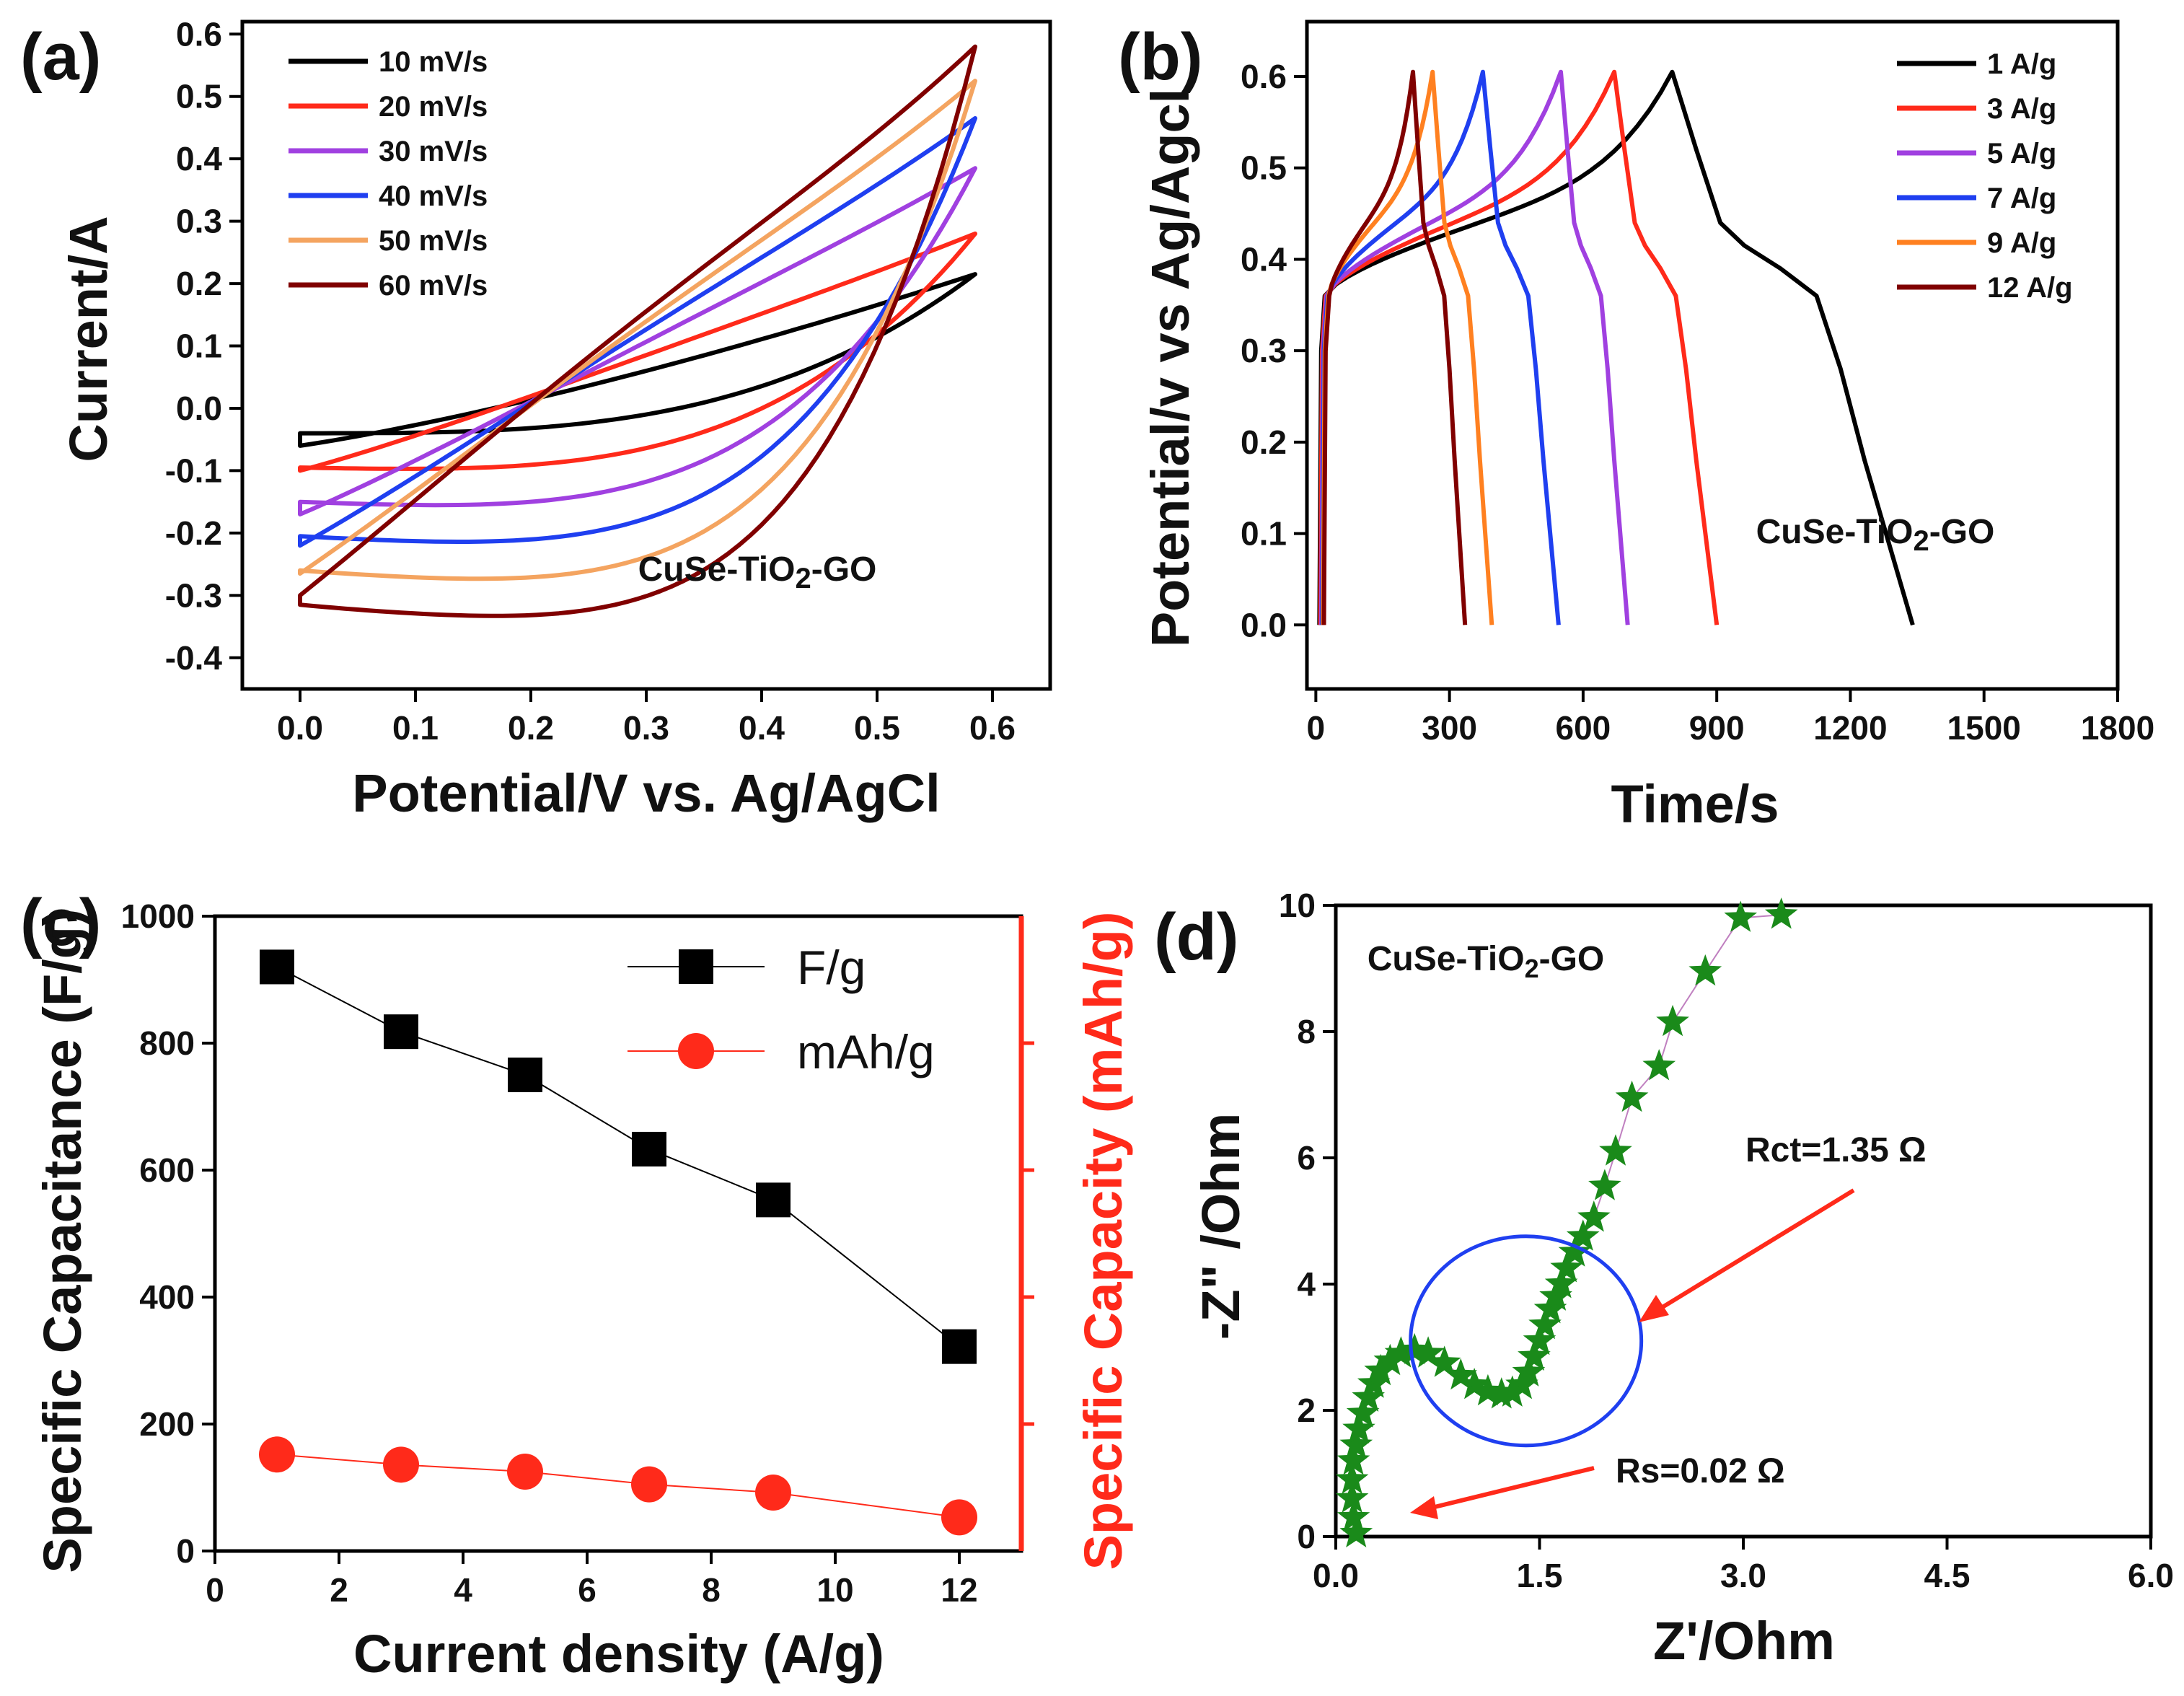 The height and width of the screenshot is (1696, 2184). What do you see at coordinates (618, 1486) in the screenshot?
I see `series-line-mAh-g` at bounding box center [618, 1486].